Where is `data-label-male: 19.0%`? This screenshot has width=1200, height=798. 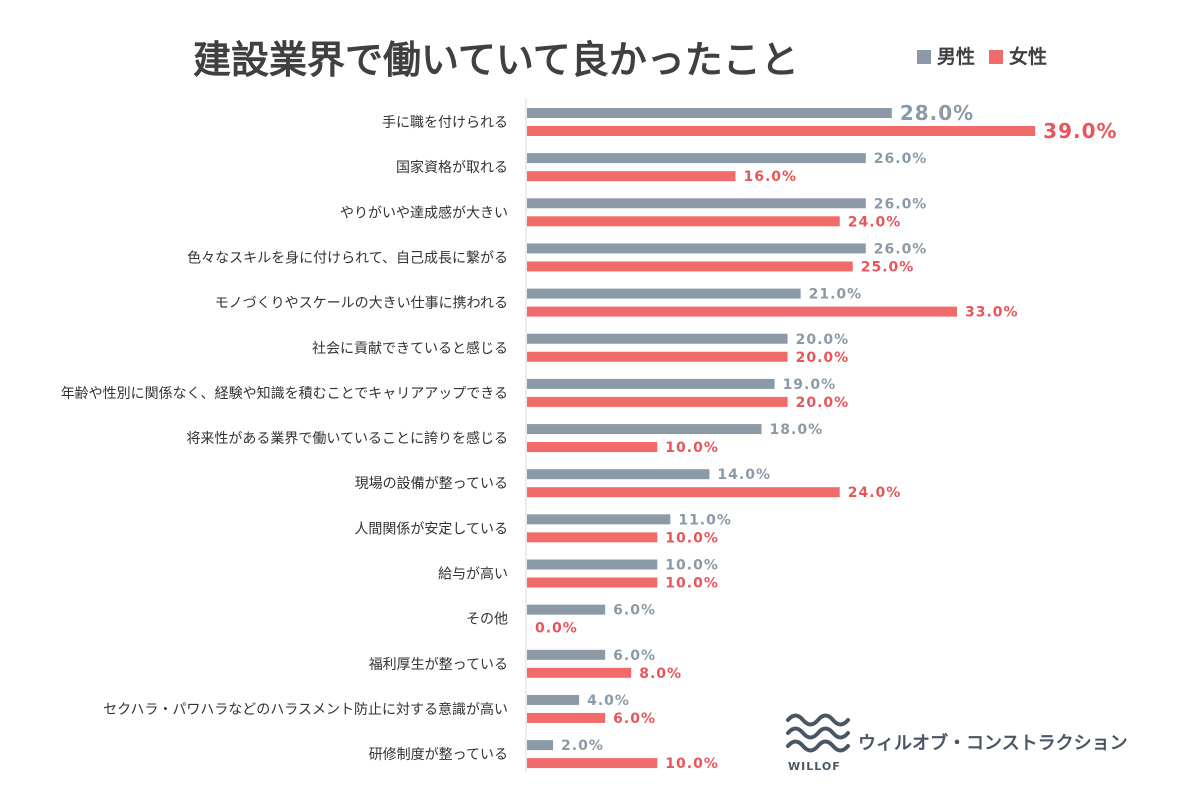 data-label-male: 19.0% is located at coordinates (810, 385).